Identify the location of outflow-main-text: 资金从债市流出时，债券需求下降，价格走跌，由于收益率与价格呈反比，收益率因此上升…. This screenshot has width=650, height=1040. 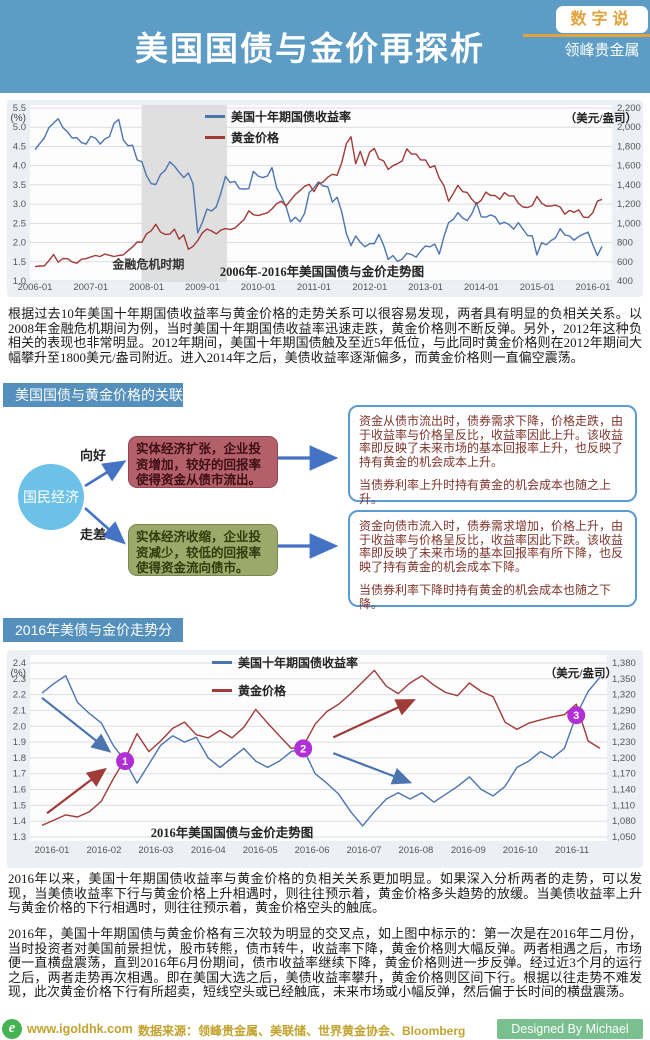
(491, 441).